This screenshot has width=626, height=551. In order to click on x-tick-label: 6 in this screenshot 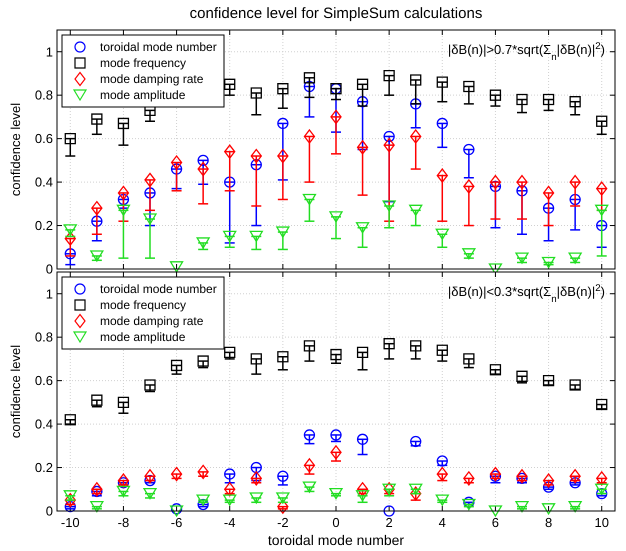, I will do `click(496, 522)`.